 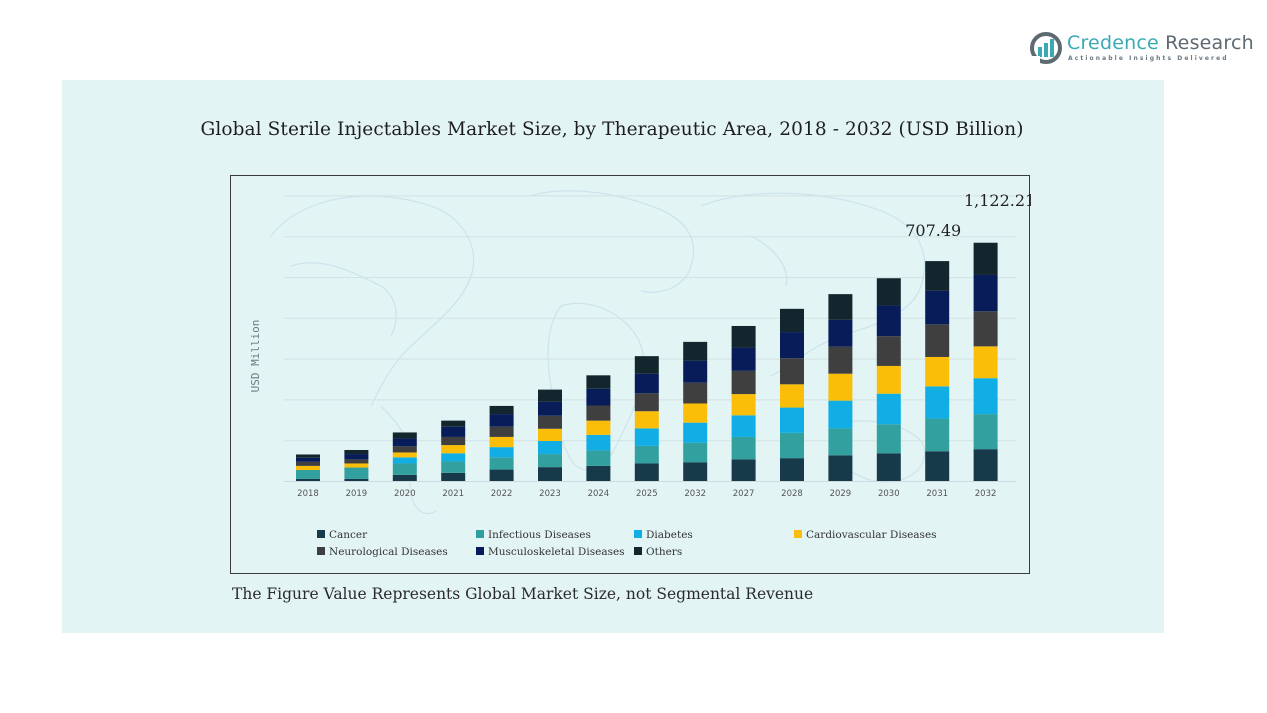 What do you see at coordinates (502, 494) in the screenshot?
I see `x-tick-label: 2022` at bounding box center [502, 494].